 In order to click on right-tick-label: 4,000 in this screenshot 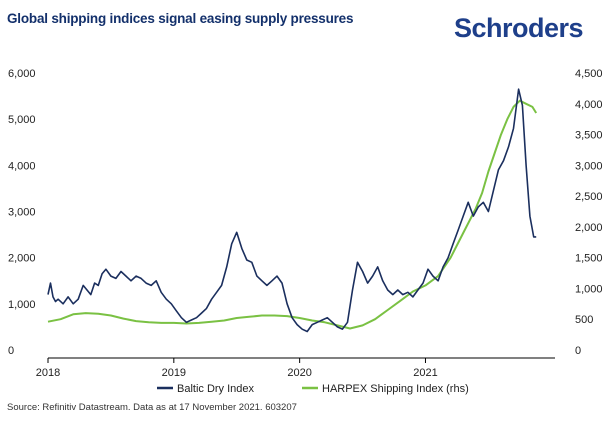, I will do `click(589, 105)`.